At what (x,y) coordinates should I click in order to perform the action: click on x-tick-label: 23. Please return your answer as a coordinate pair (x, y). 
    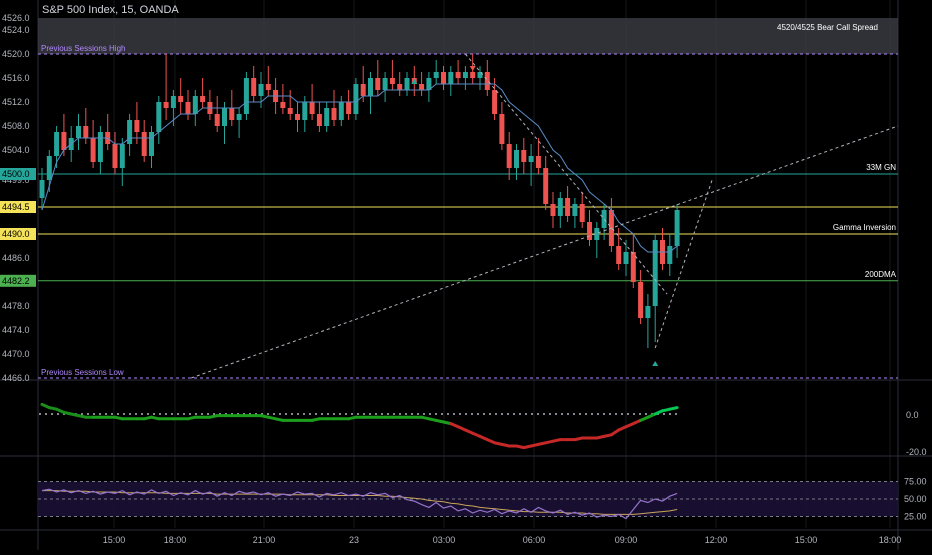
    Looking at the image, I should click on (354, 540).